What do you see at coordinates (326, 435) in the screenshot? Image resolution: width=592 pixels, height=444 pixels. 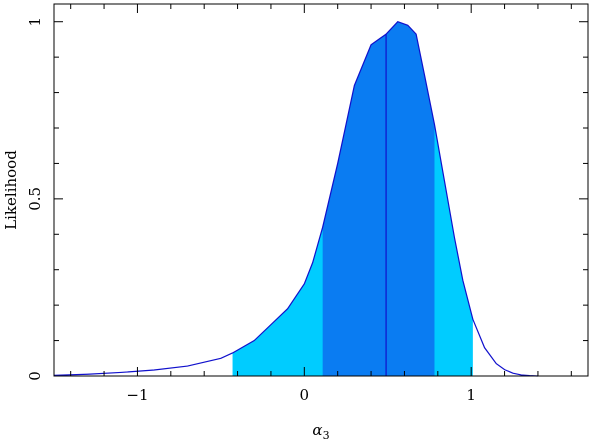 I see `x-axis-title-subscript: 3` at bounding box center [326, 435].